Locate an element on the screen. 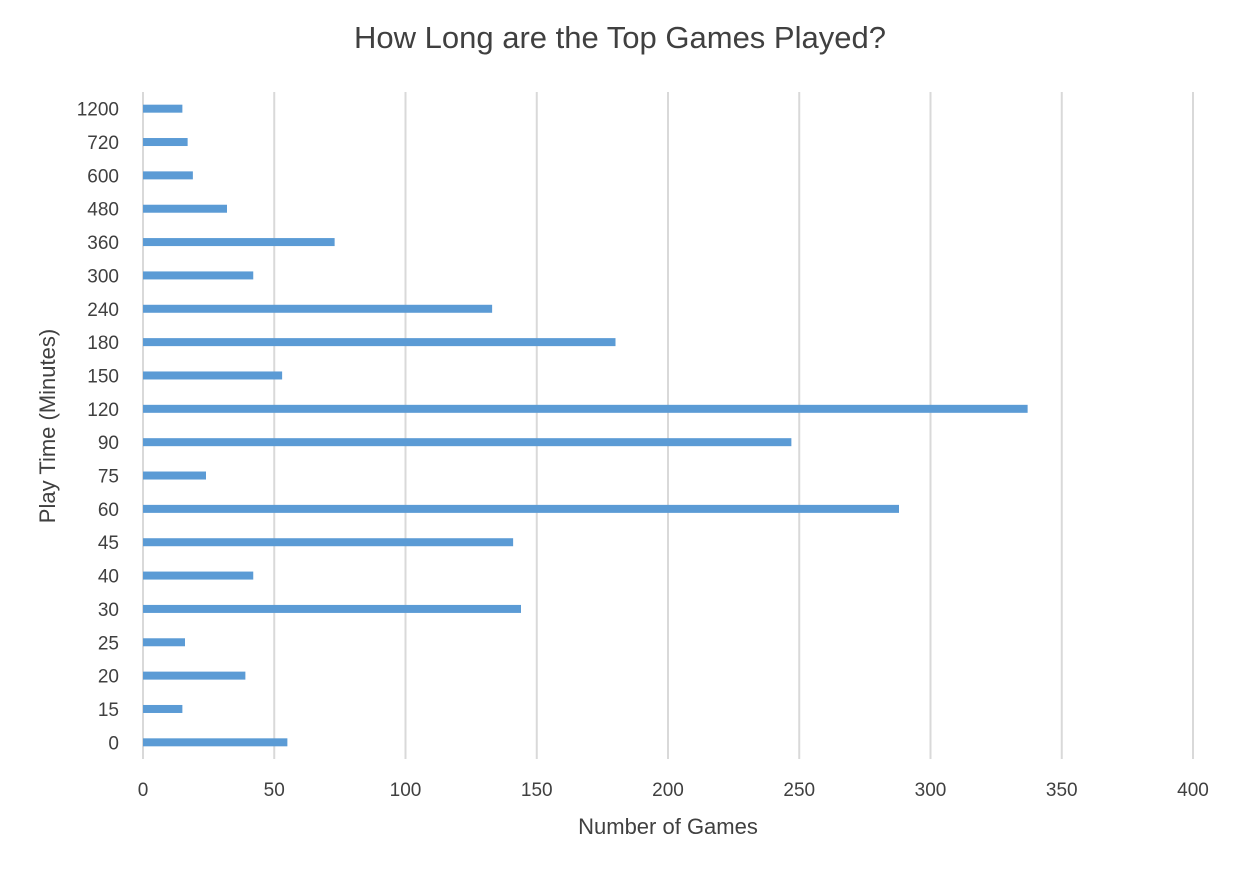 The height and width of the screenshot is (870, 1237). y-tick-label: 1200 is located at coordinates (98, 110).